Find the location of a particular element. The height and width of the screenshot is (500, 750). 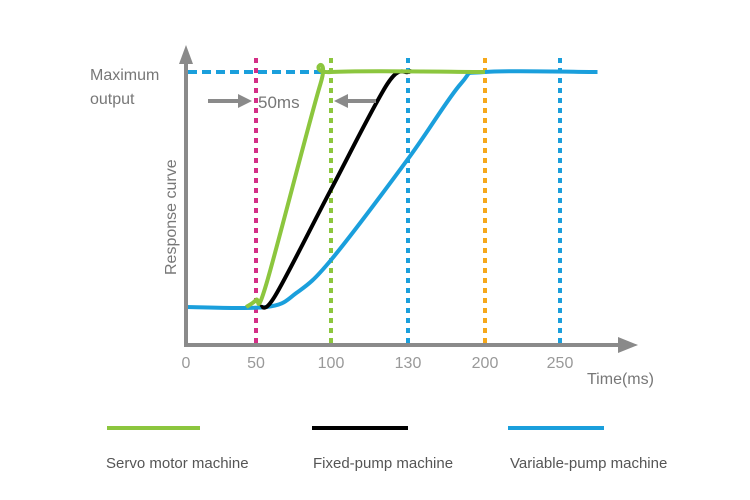

x-tick-label: 100 is located at coordinates (331, 363).